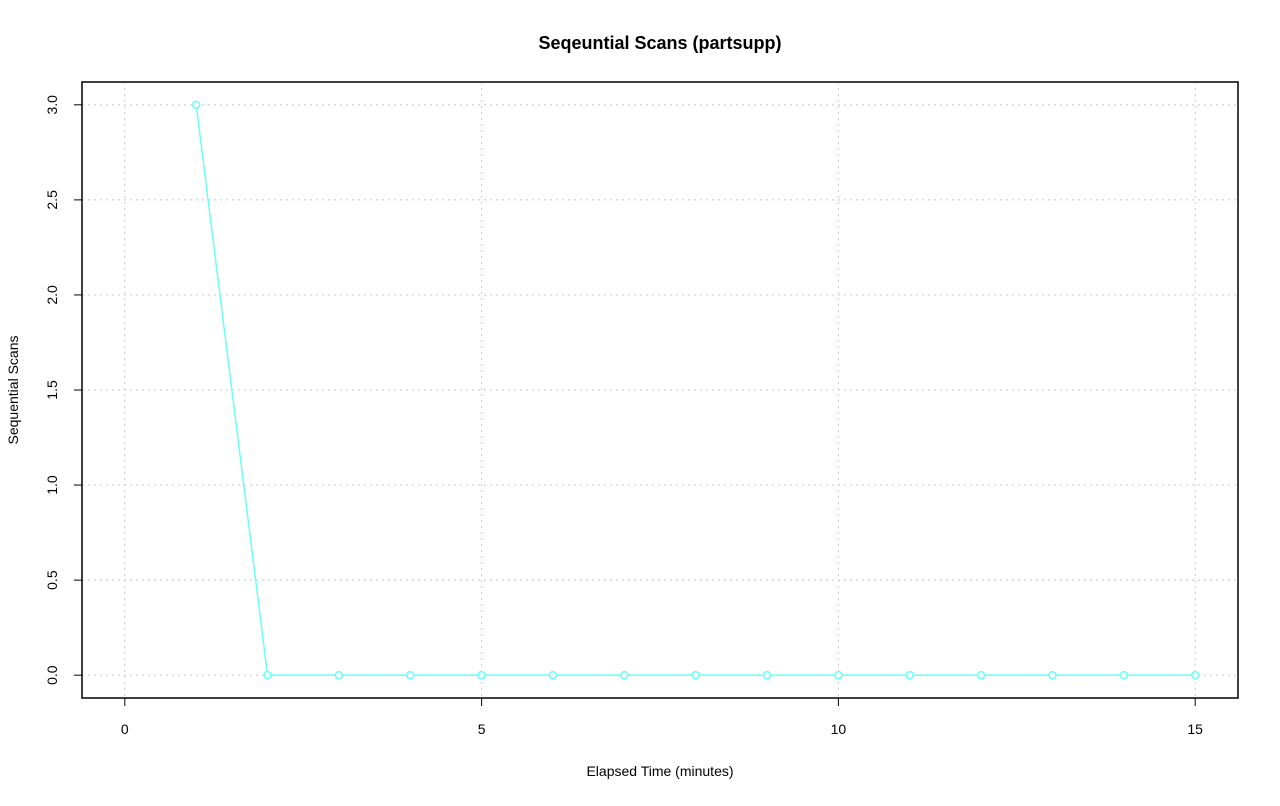  I want to click on chart-title: Seqeuntial Scans (partsupp), so click(659, 43).